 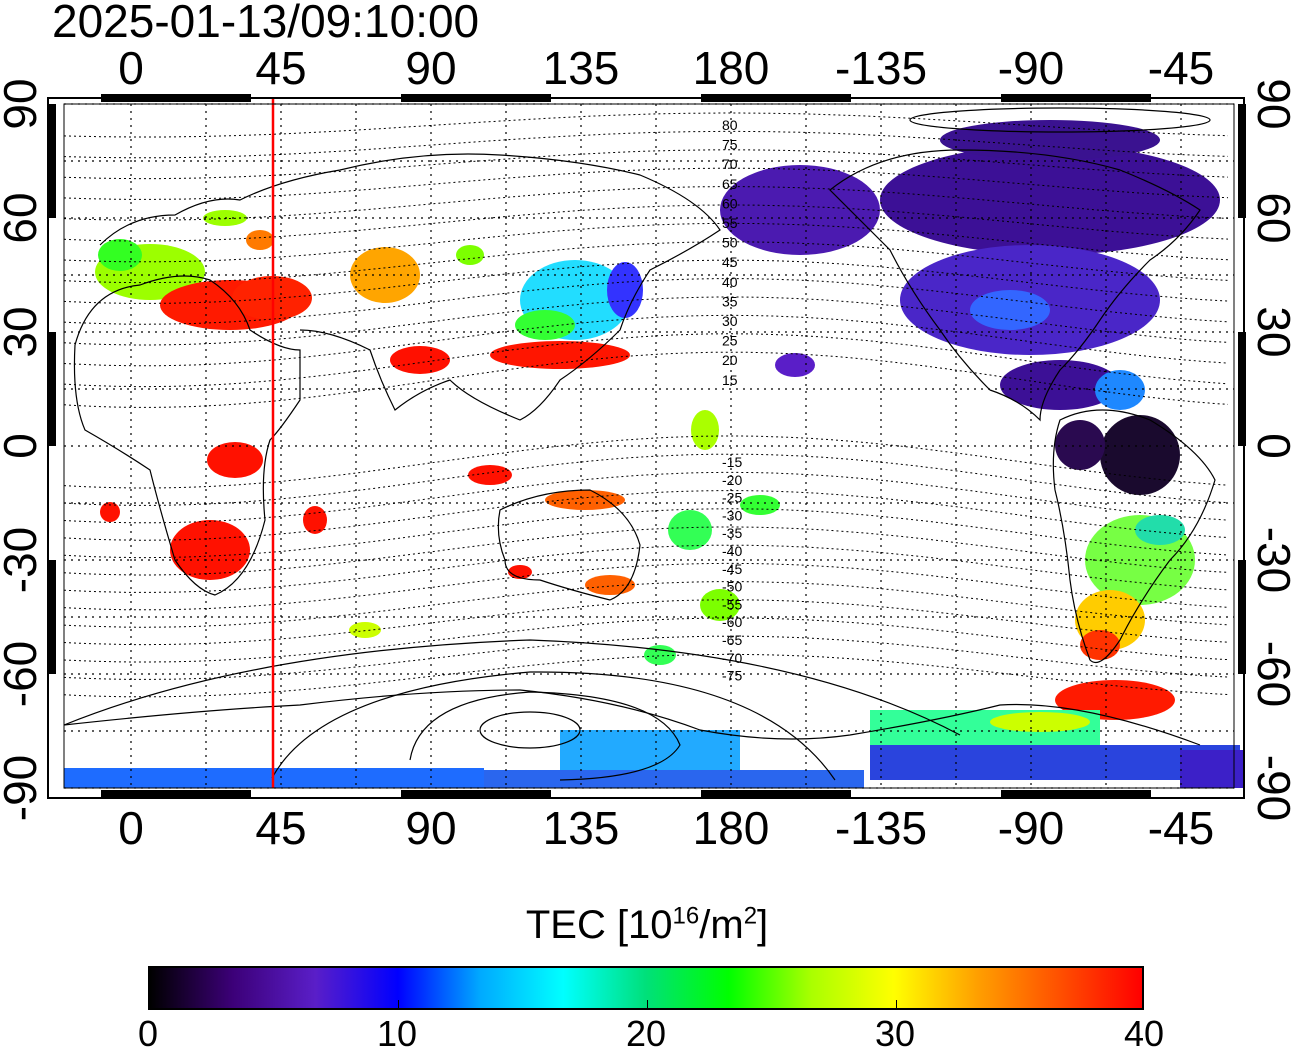 I want to click on tec-region-pacific-north, so click(x=705, y=430).